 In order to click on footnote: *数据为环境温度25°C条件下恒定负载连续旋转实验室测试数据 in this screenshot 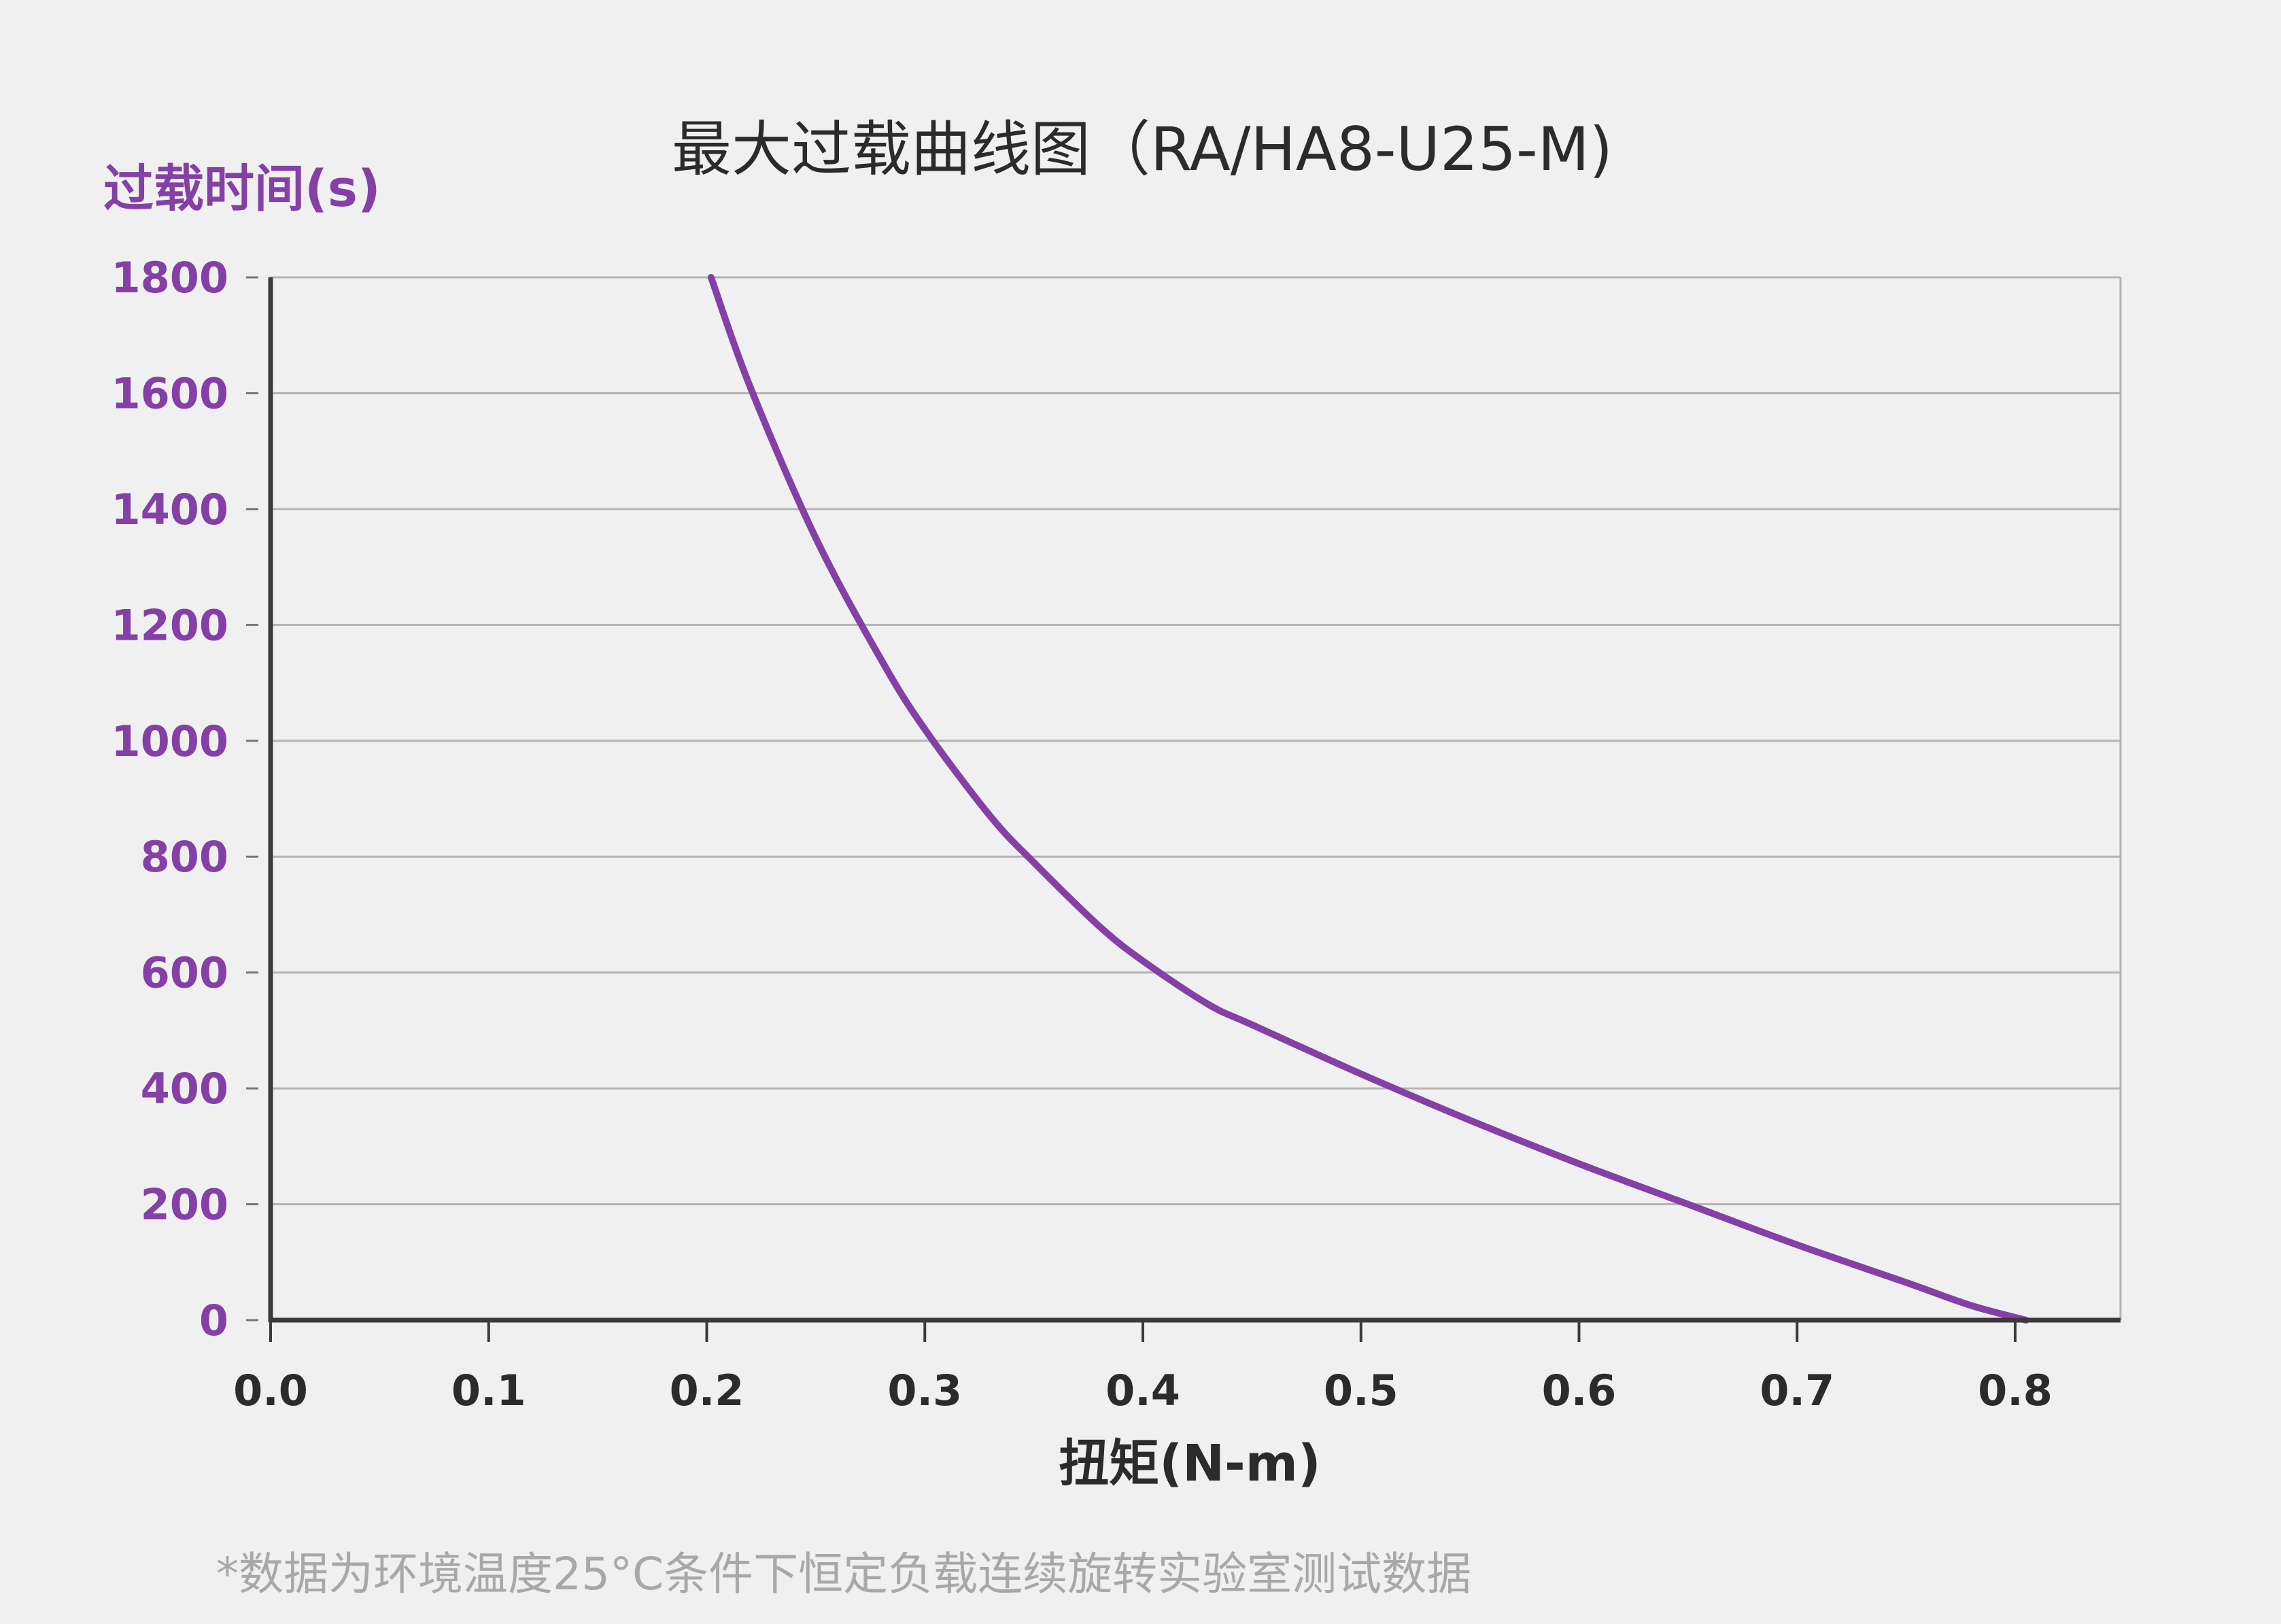, I will do `click(843, 1574)`.